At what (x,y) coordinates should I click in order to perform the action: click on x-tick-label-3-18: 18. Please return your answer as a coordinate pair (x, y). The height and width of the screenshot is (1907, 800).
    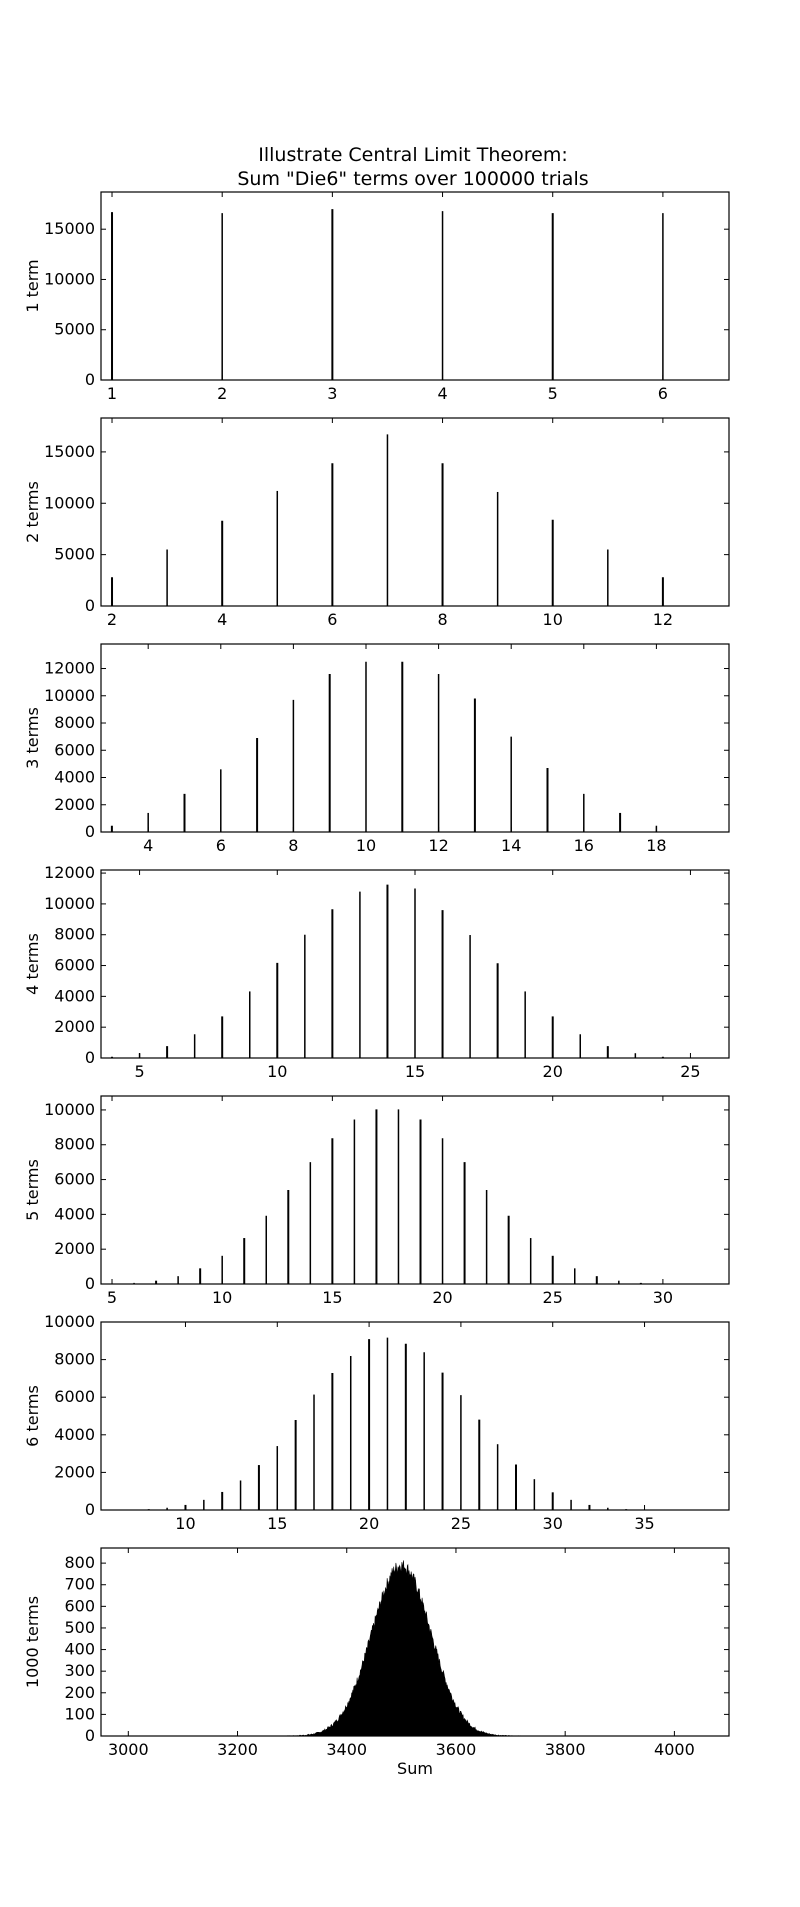
    Looking at the image, I should click on (656, 845).